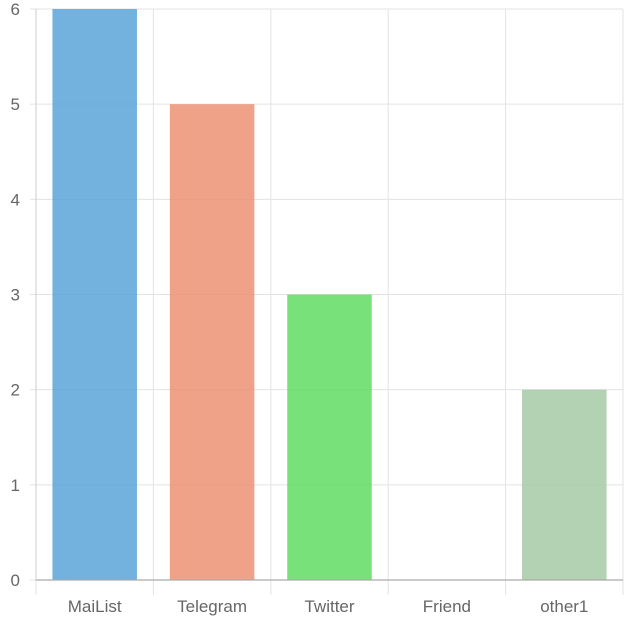 The width and height of the screenshot is (628, 633). I want to click on bar-twitter, so click(329, 437).